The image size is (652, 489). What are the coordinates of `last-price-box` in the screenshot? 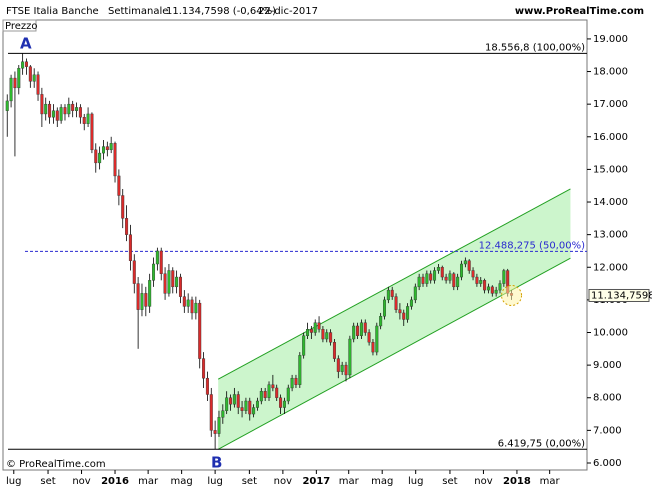 It's located at (619, 295).